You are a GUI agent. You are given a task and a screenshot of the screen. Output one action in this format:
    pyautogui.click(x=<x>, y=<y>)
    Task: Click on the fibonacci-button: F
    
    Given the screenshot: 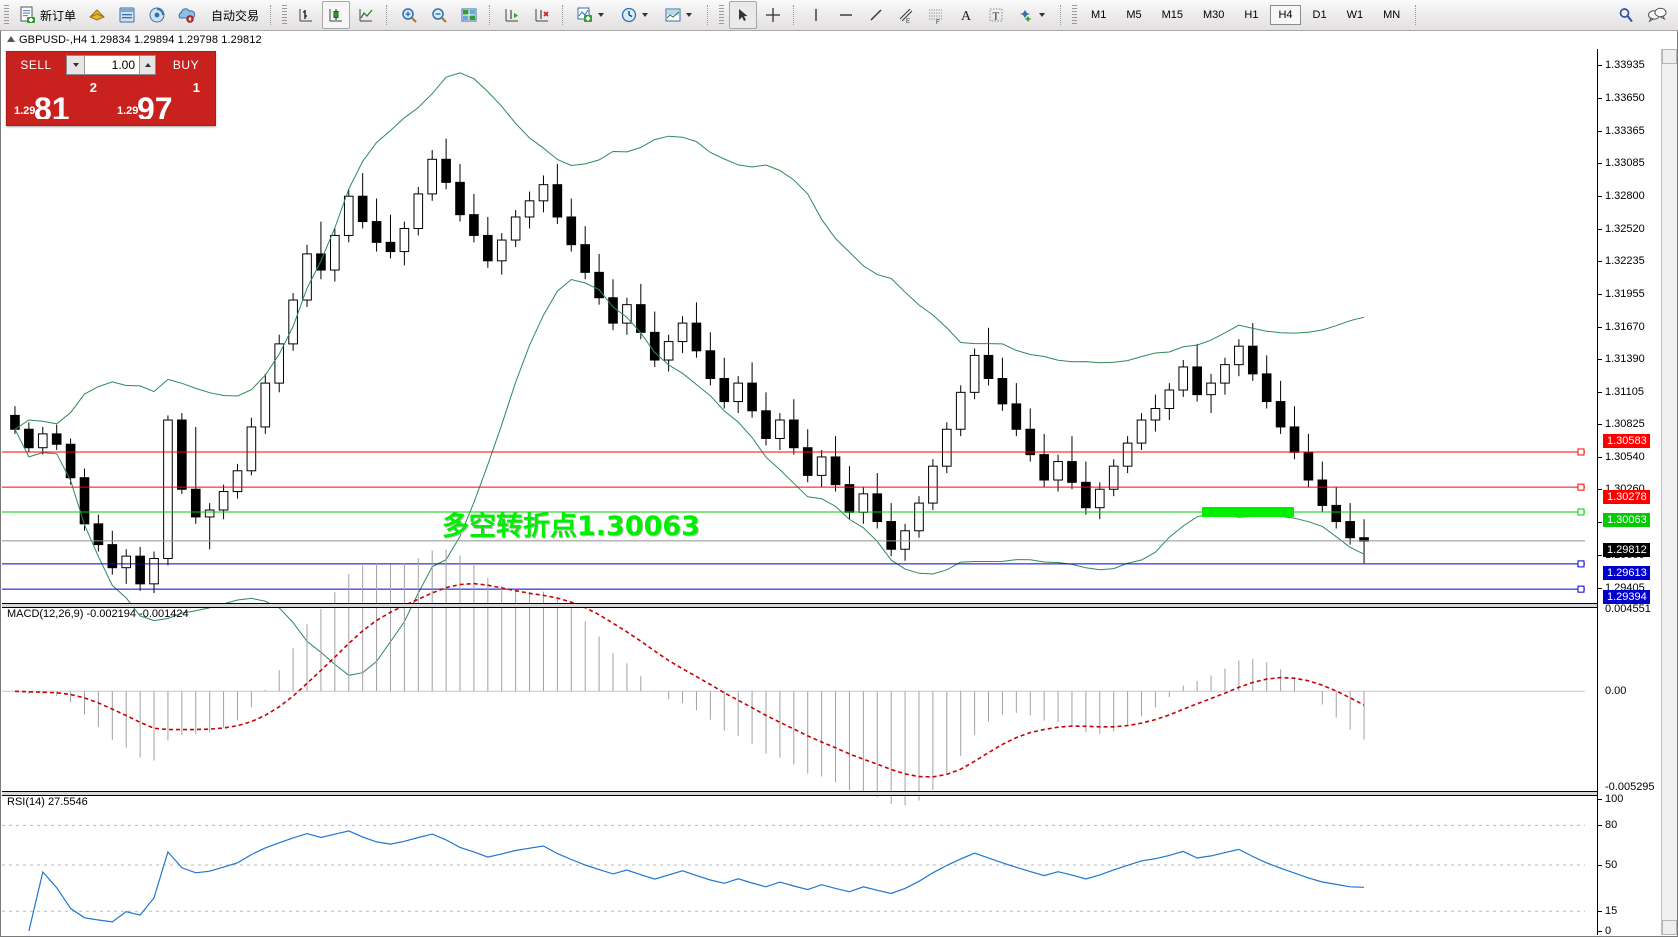 What is the action you would take?
    pyautogui.click(x=936, y=15)
    